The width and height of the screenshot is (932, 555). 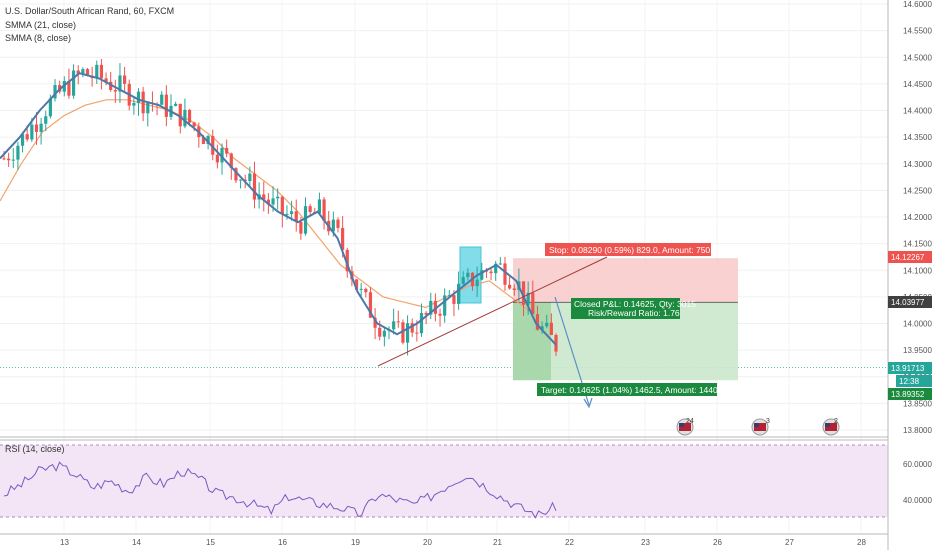 What do you see at coordinates (685, 427) in the screenshot?
I see `event-flag-1: 24` at bounding box center [685, 427].